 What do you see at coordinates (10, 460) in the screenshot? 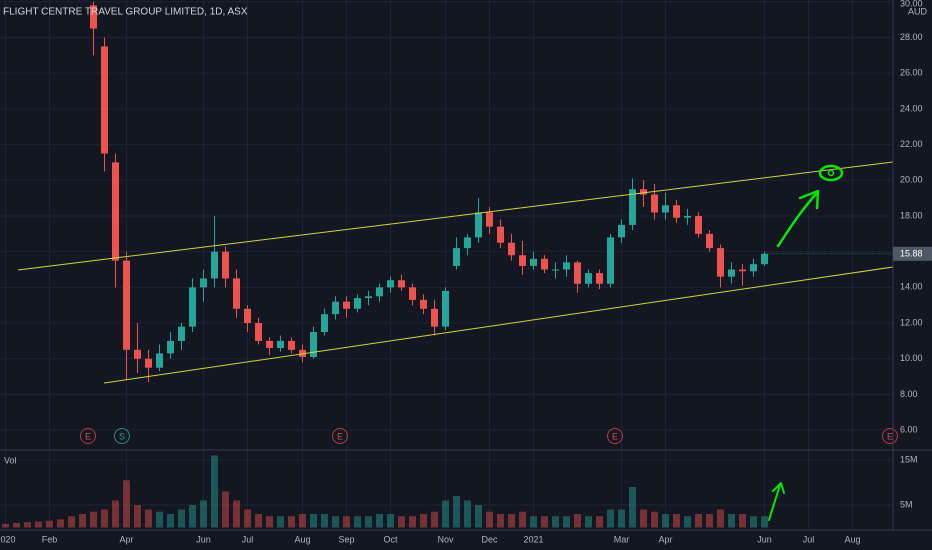
I see `volume-label: Vol` at bounding box center [10, 460].